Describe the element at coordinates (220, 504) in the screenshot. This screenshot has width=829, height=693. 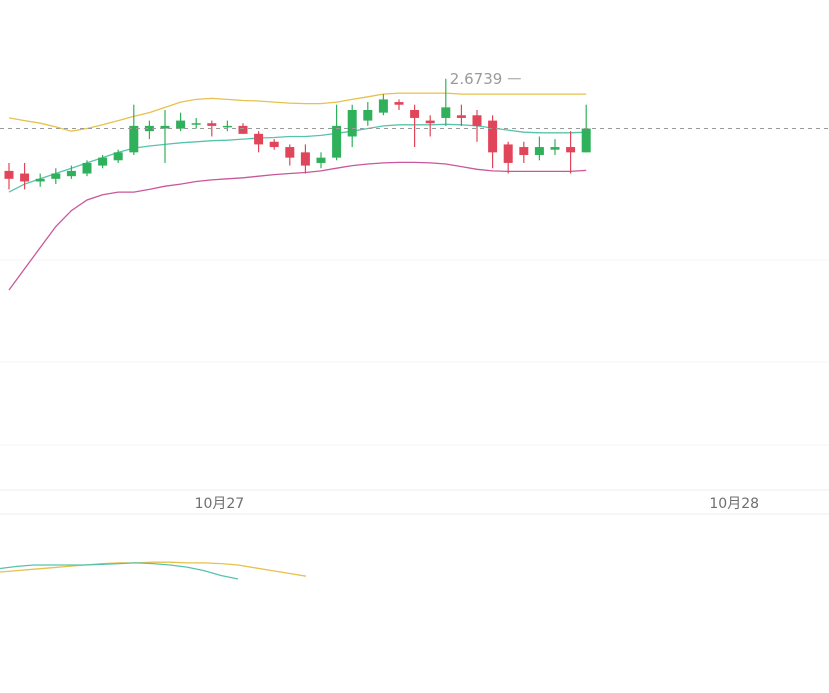
I see `x-tick-label: 10月27` at that location.